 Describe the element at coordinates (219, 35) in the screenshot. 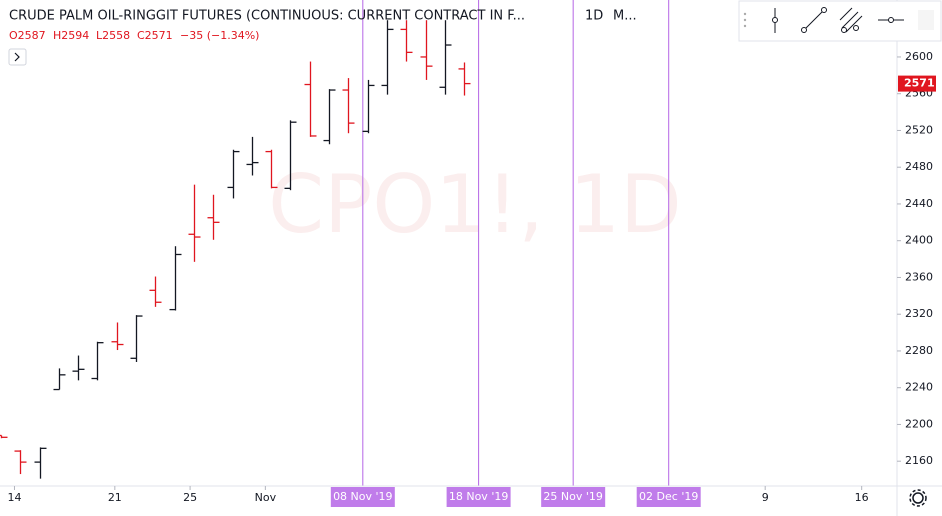

I see `ohlc-change: −35 (−1.34%)` at that location.